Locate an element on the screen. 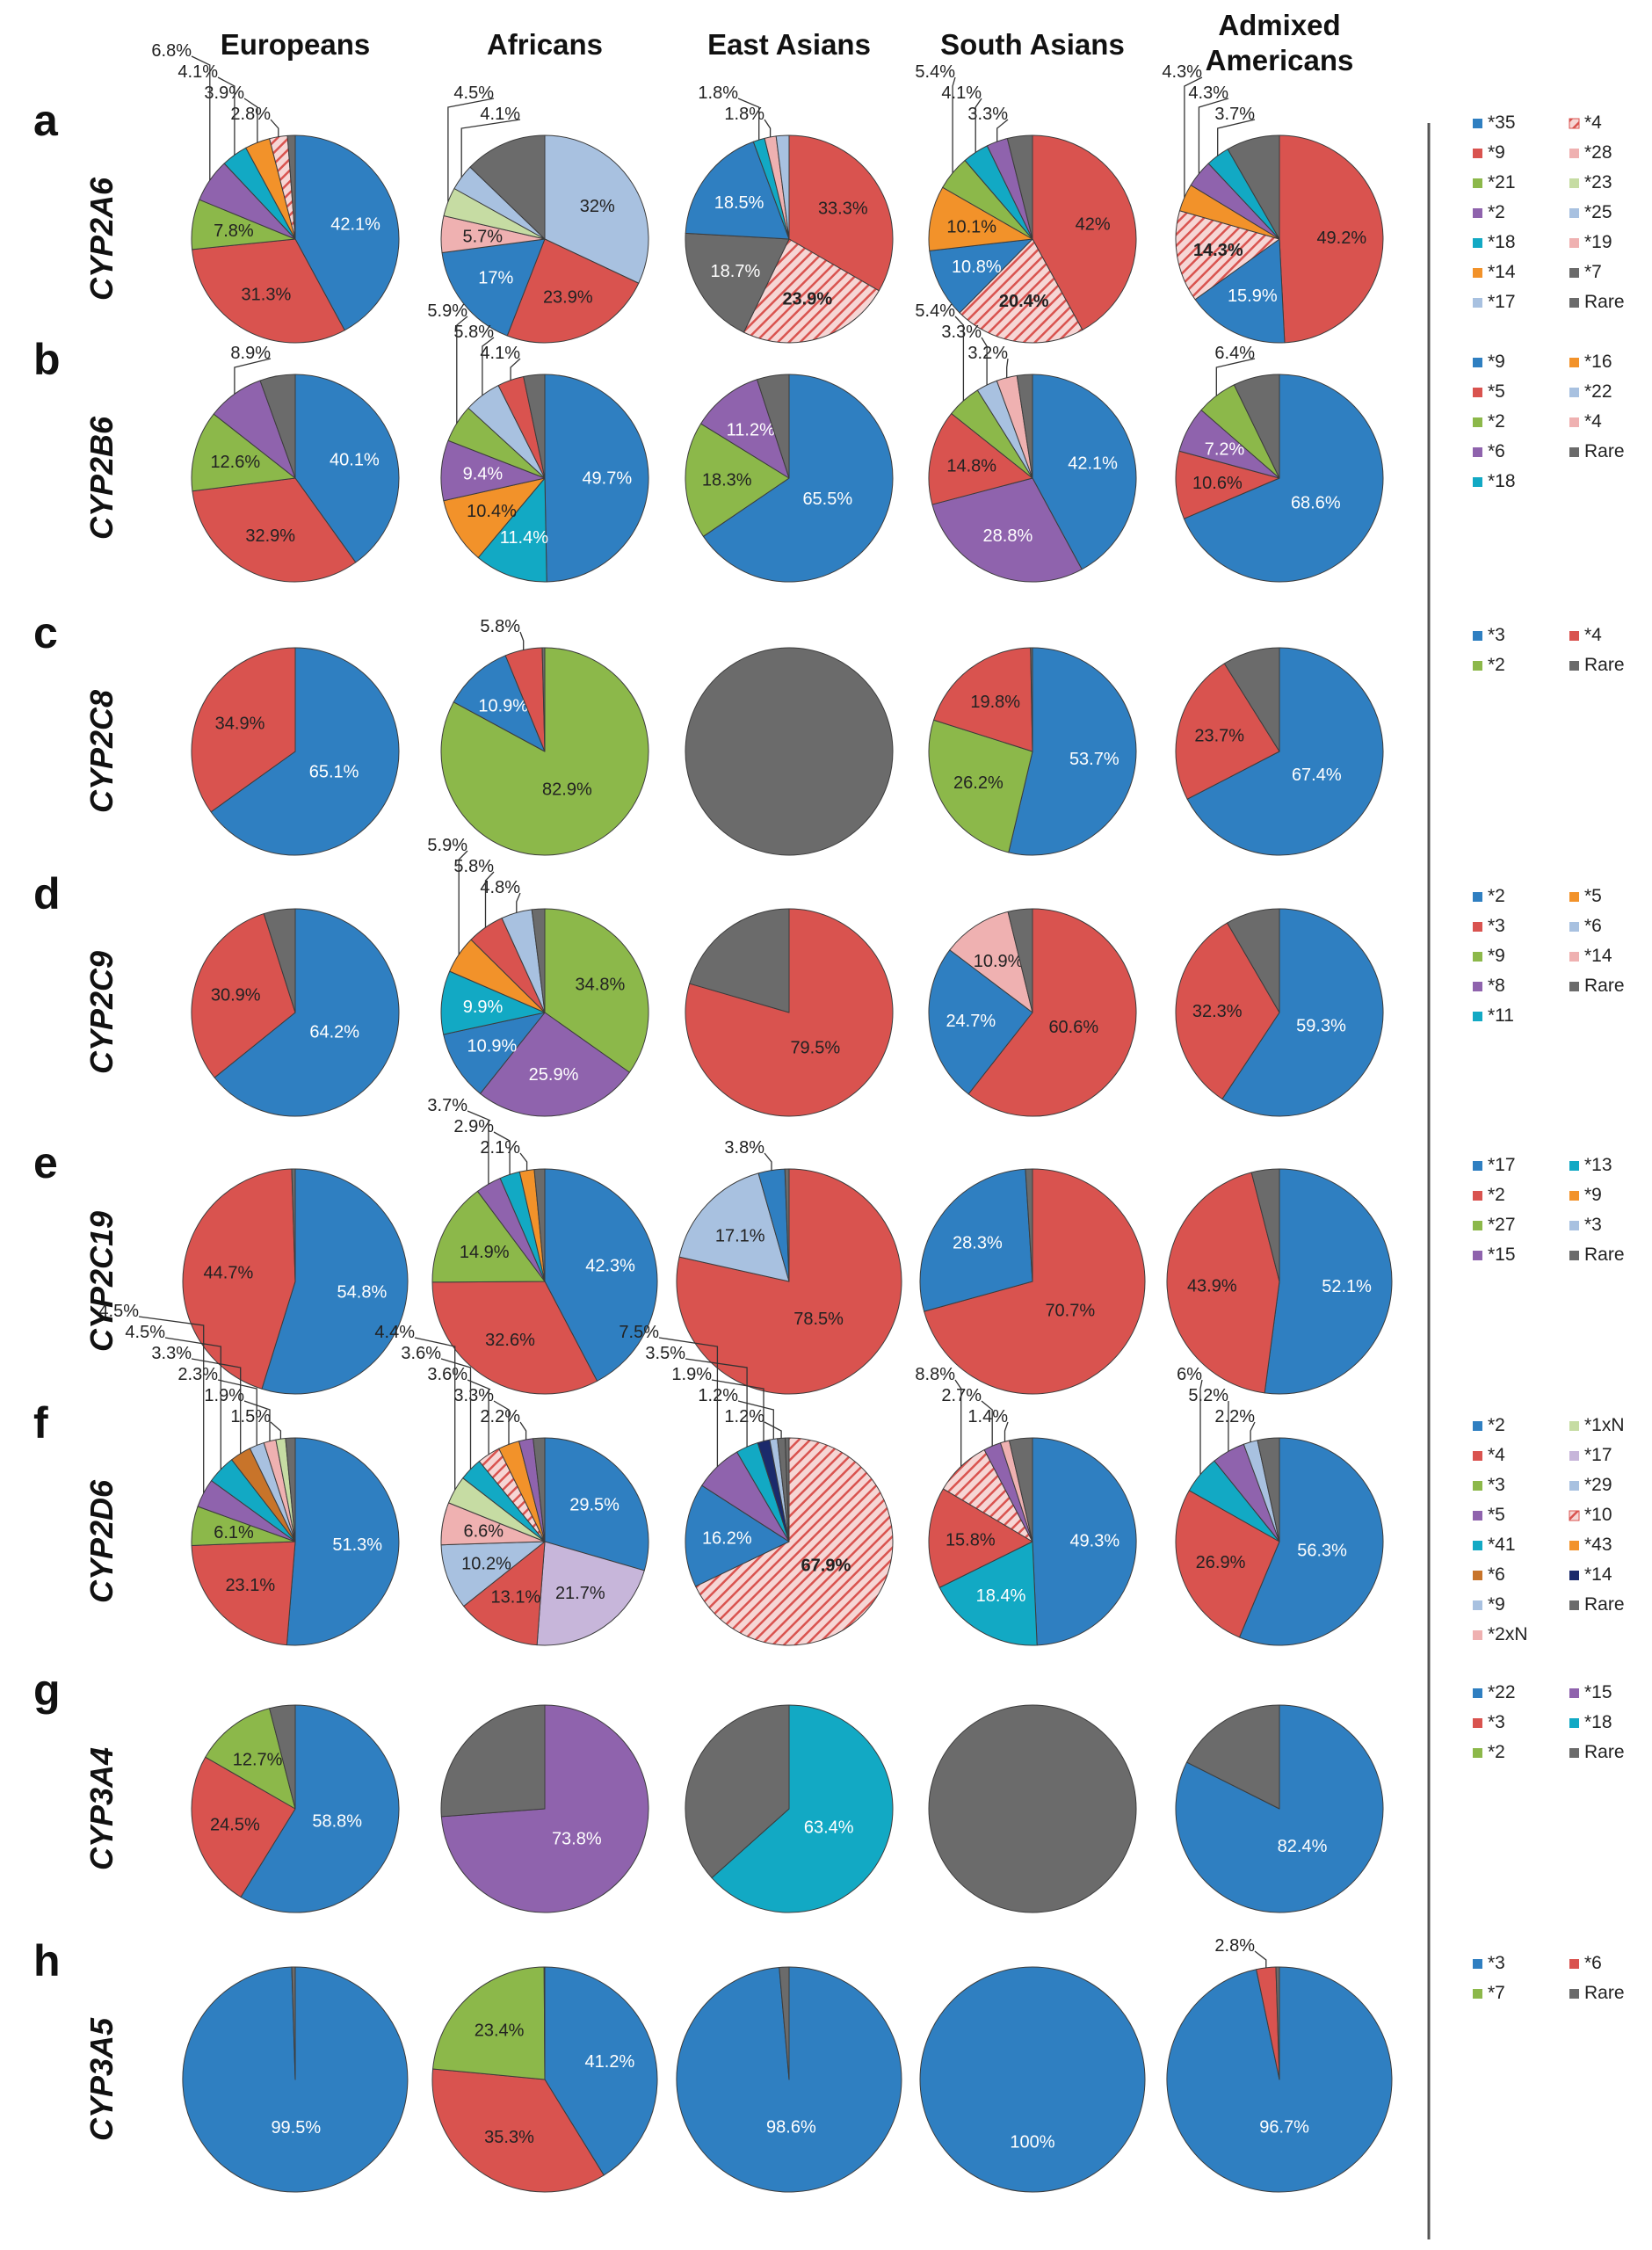 The height and width of the screenshot is (2250, 1652). gene-label: CYP2A6 is located at coordinates (102, 239).